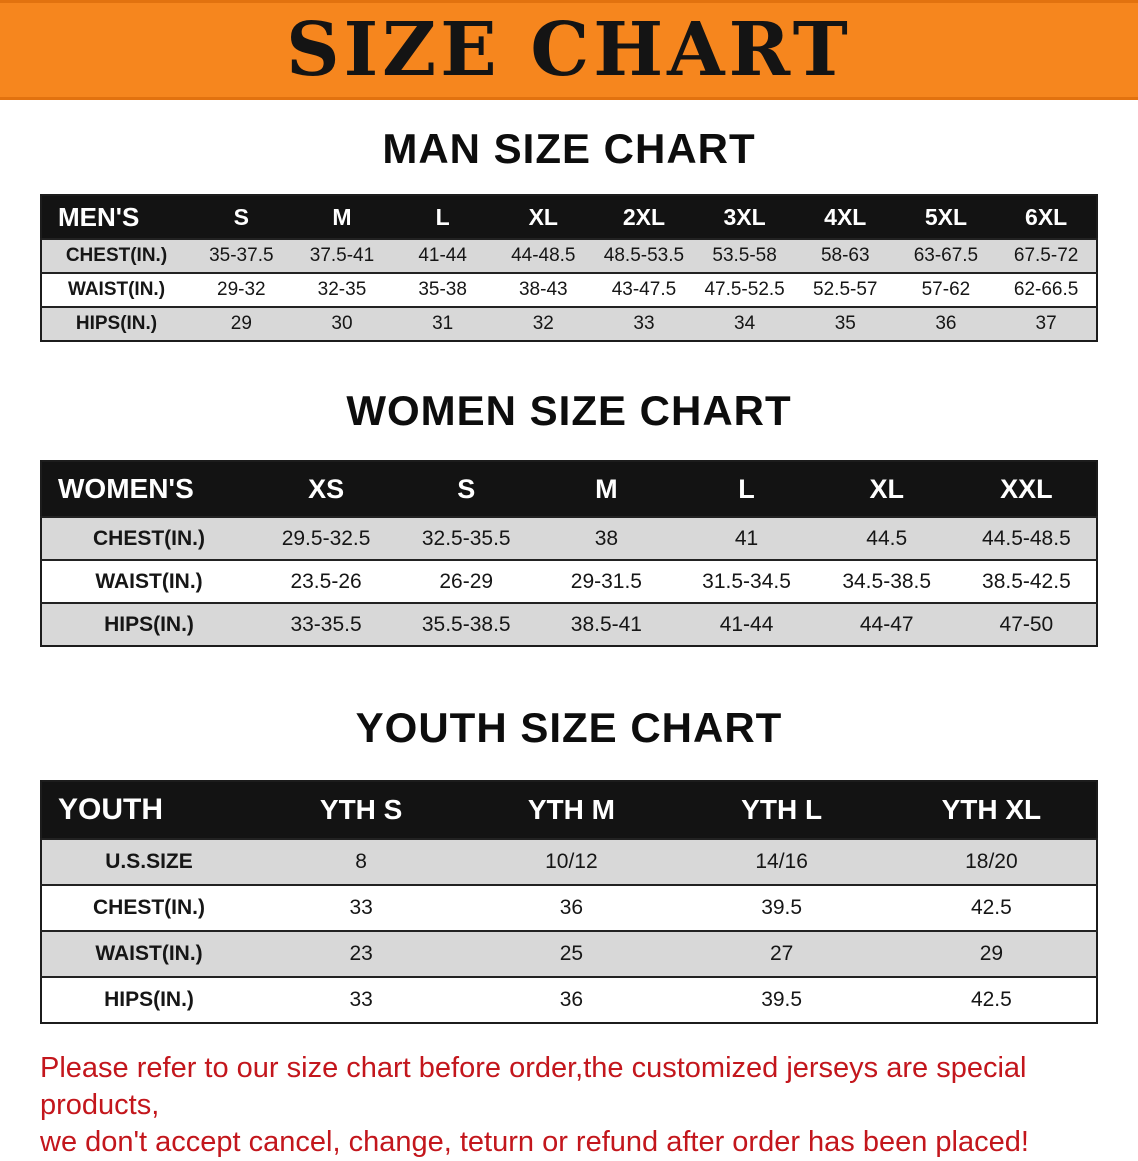  What do you see at coordinates (241, 256) in the screenshot?
I see `size-value-cell: 35-37.5` at bounding box center [241, 256].